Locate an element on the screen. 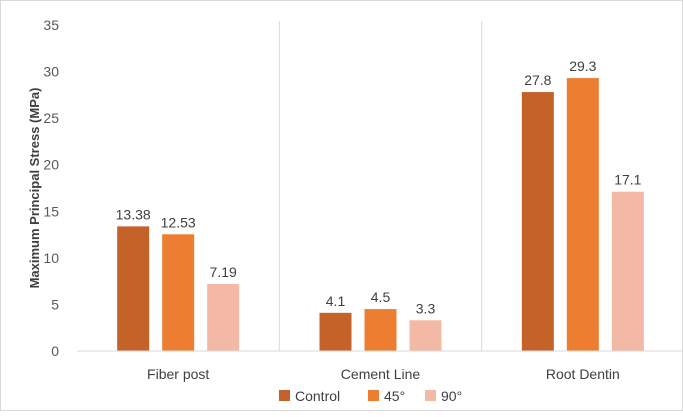 The image size is (683, 417). y-tick-label: 30 is located at coordinates (51, 72).